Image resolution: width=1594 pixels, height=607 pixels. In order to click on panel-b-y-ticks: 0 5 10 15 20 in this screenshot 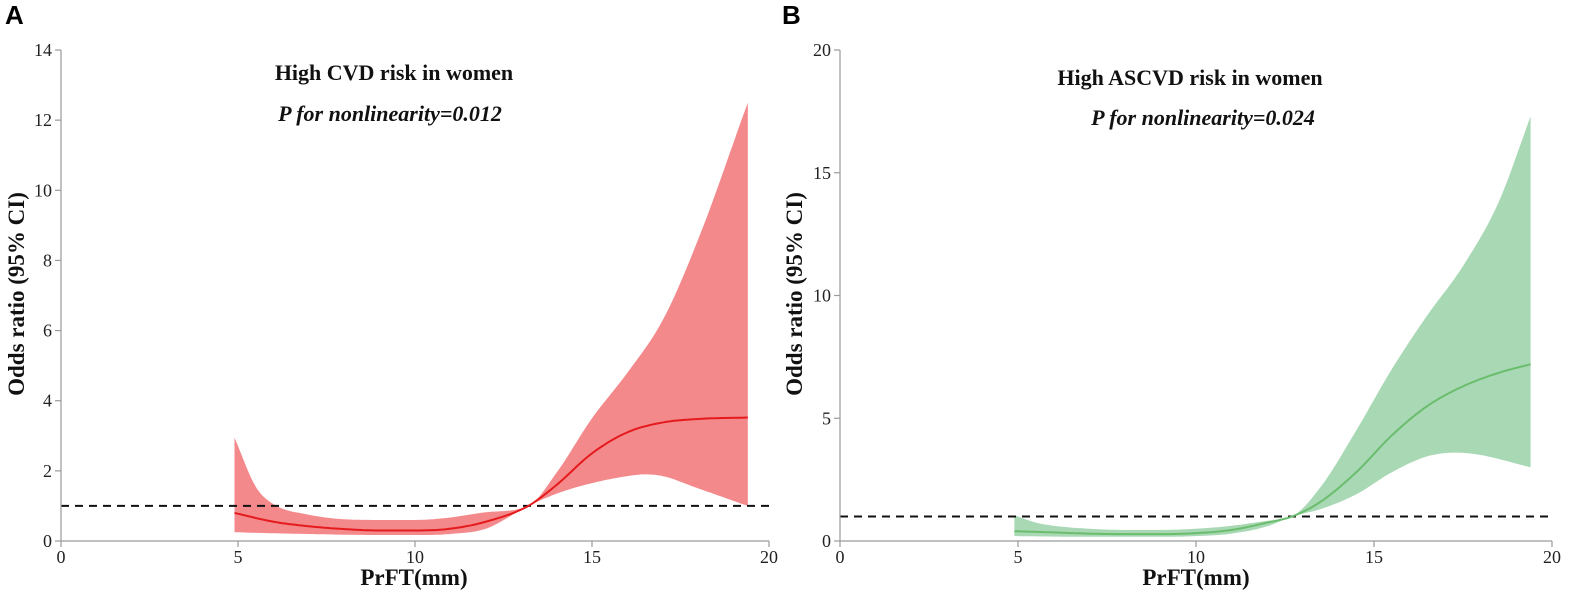, I will do `click(826, 295)`.